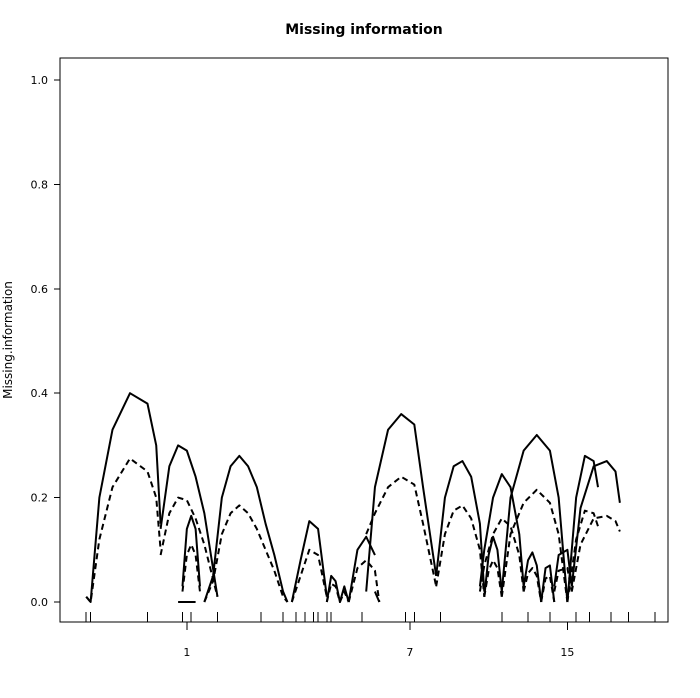 Image resolution: width=700 pixels, height=698 pixels. Describe the element at coordinates (40, 602) in the screenshot. I see `y-tick-label: 0.0` at that location.